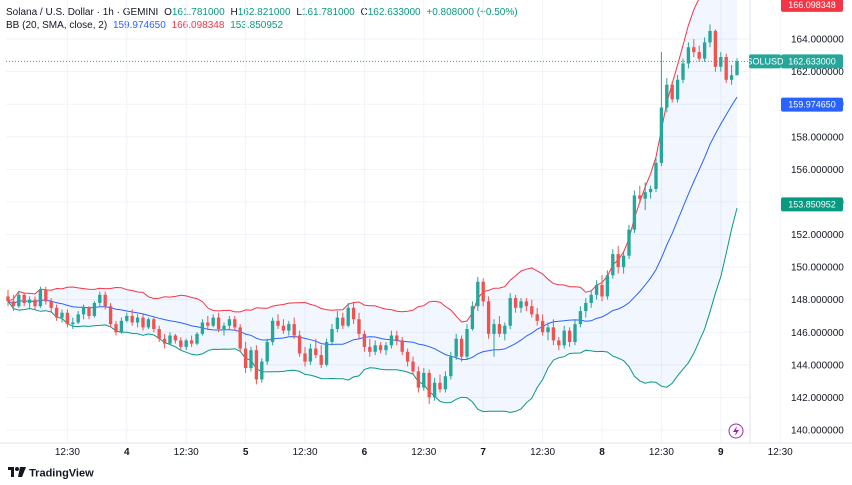 The width and height of the screenshot is (852, 485). I want to click on y-tick-label: 140.000000, so click(817, 430).